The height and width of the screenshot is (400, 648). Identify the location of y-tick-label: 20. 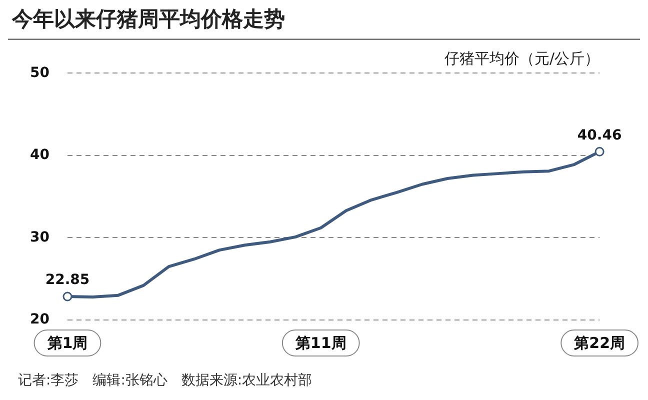
(40, 320).